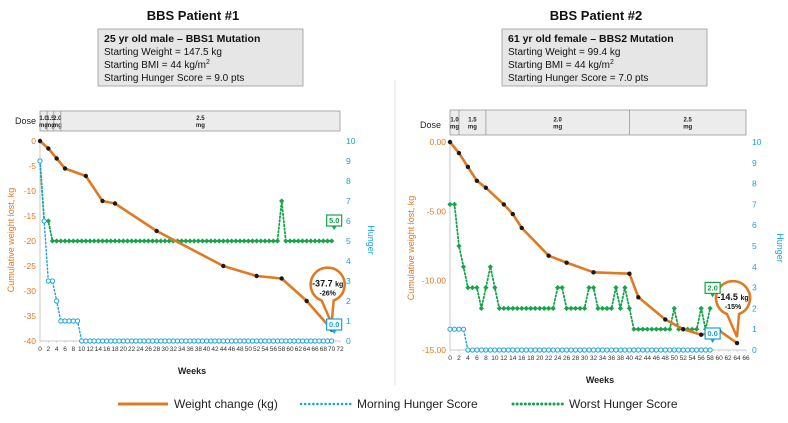 The image size is (788, 423). I want to click on x-tick-label: 0, so click(450, 358).